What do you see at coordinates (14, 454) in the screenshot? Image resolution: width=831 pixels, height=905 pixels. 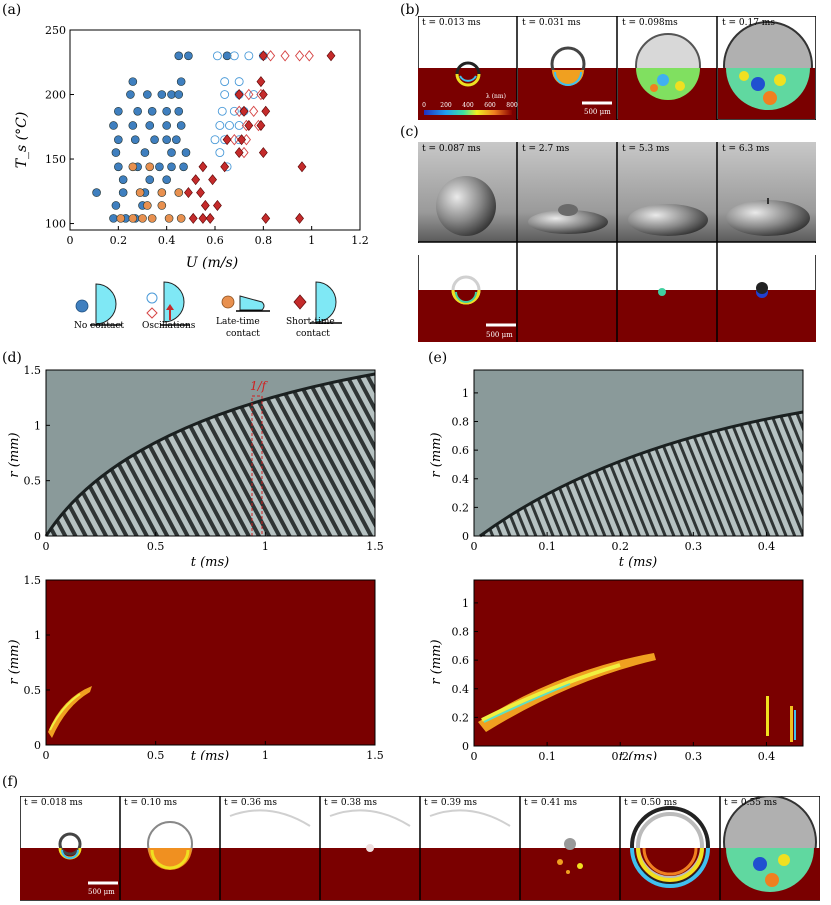 I see `panel-d-top-ylabel: r (mm)` at bounding box center [14, 454].